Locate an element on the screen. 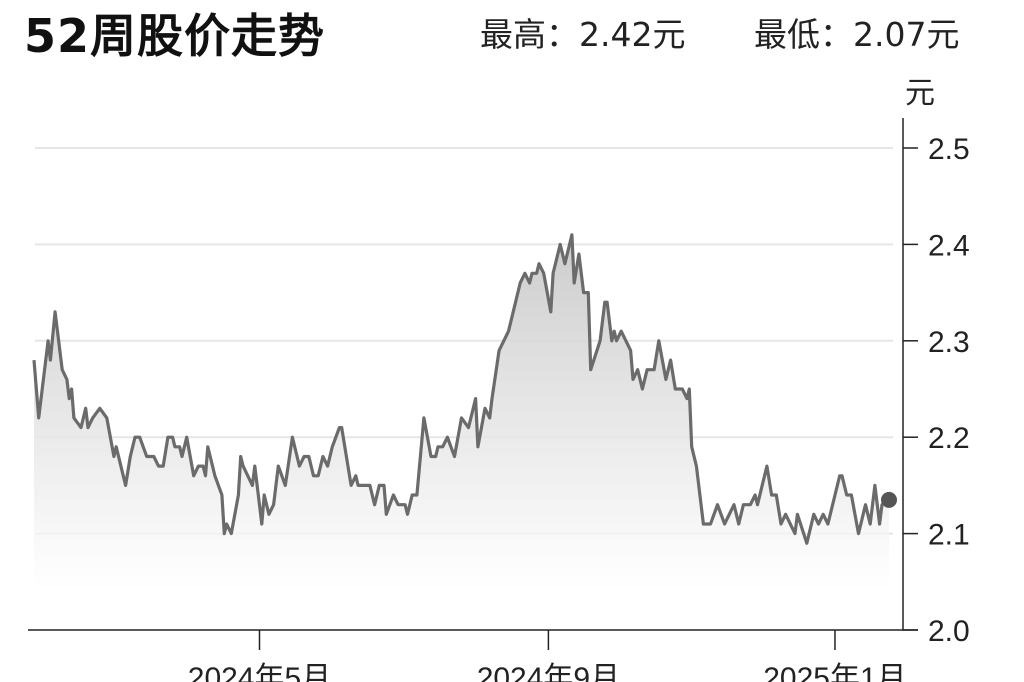 This screenshot has height=682, width=1024. chart-title: 52周股价走势 is located at coordinates (175, 36).